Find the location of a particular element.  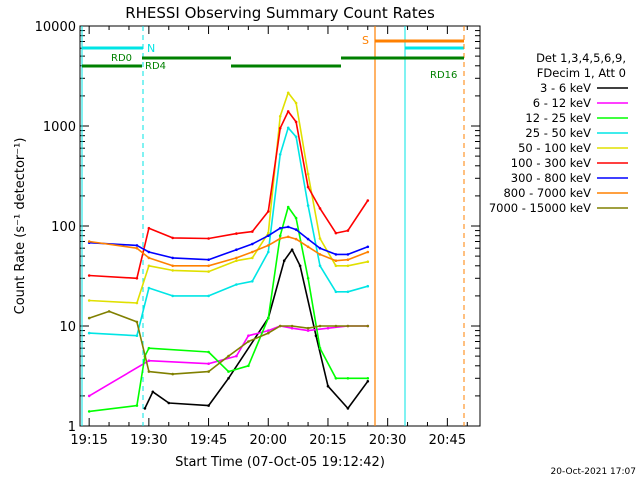

legend-label: 800 - 7000 keV is located at coordinates (547, 193).